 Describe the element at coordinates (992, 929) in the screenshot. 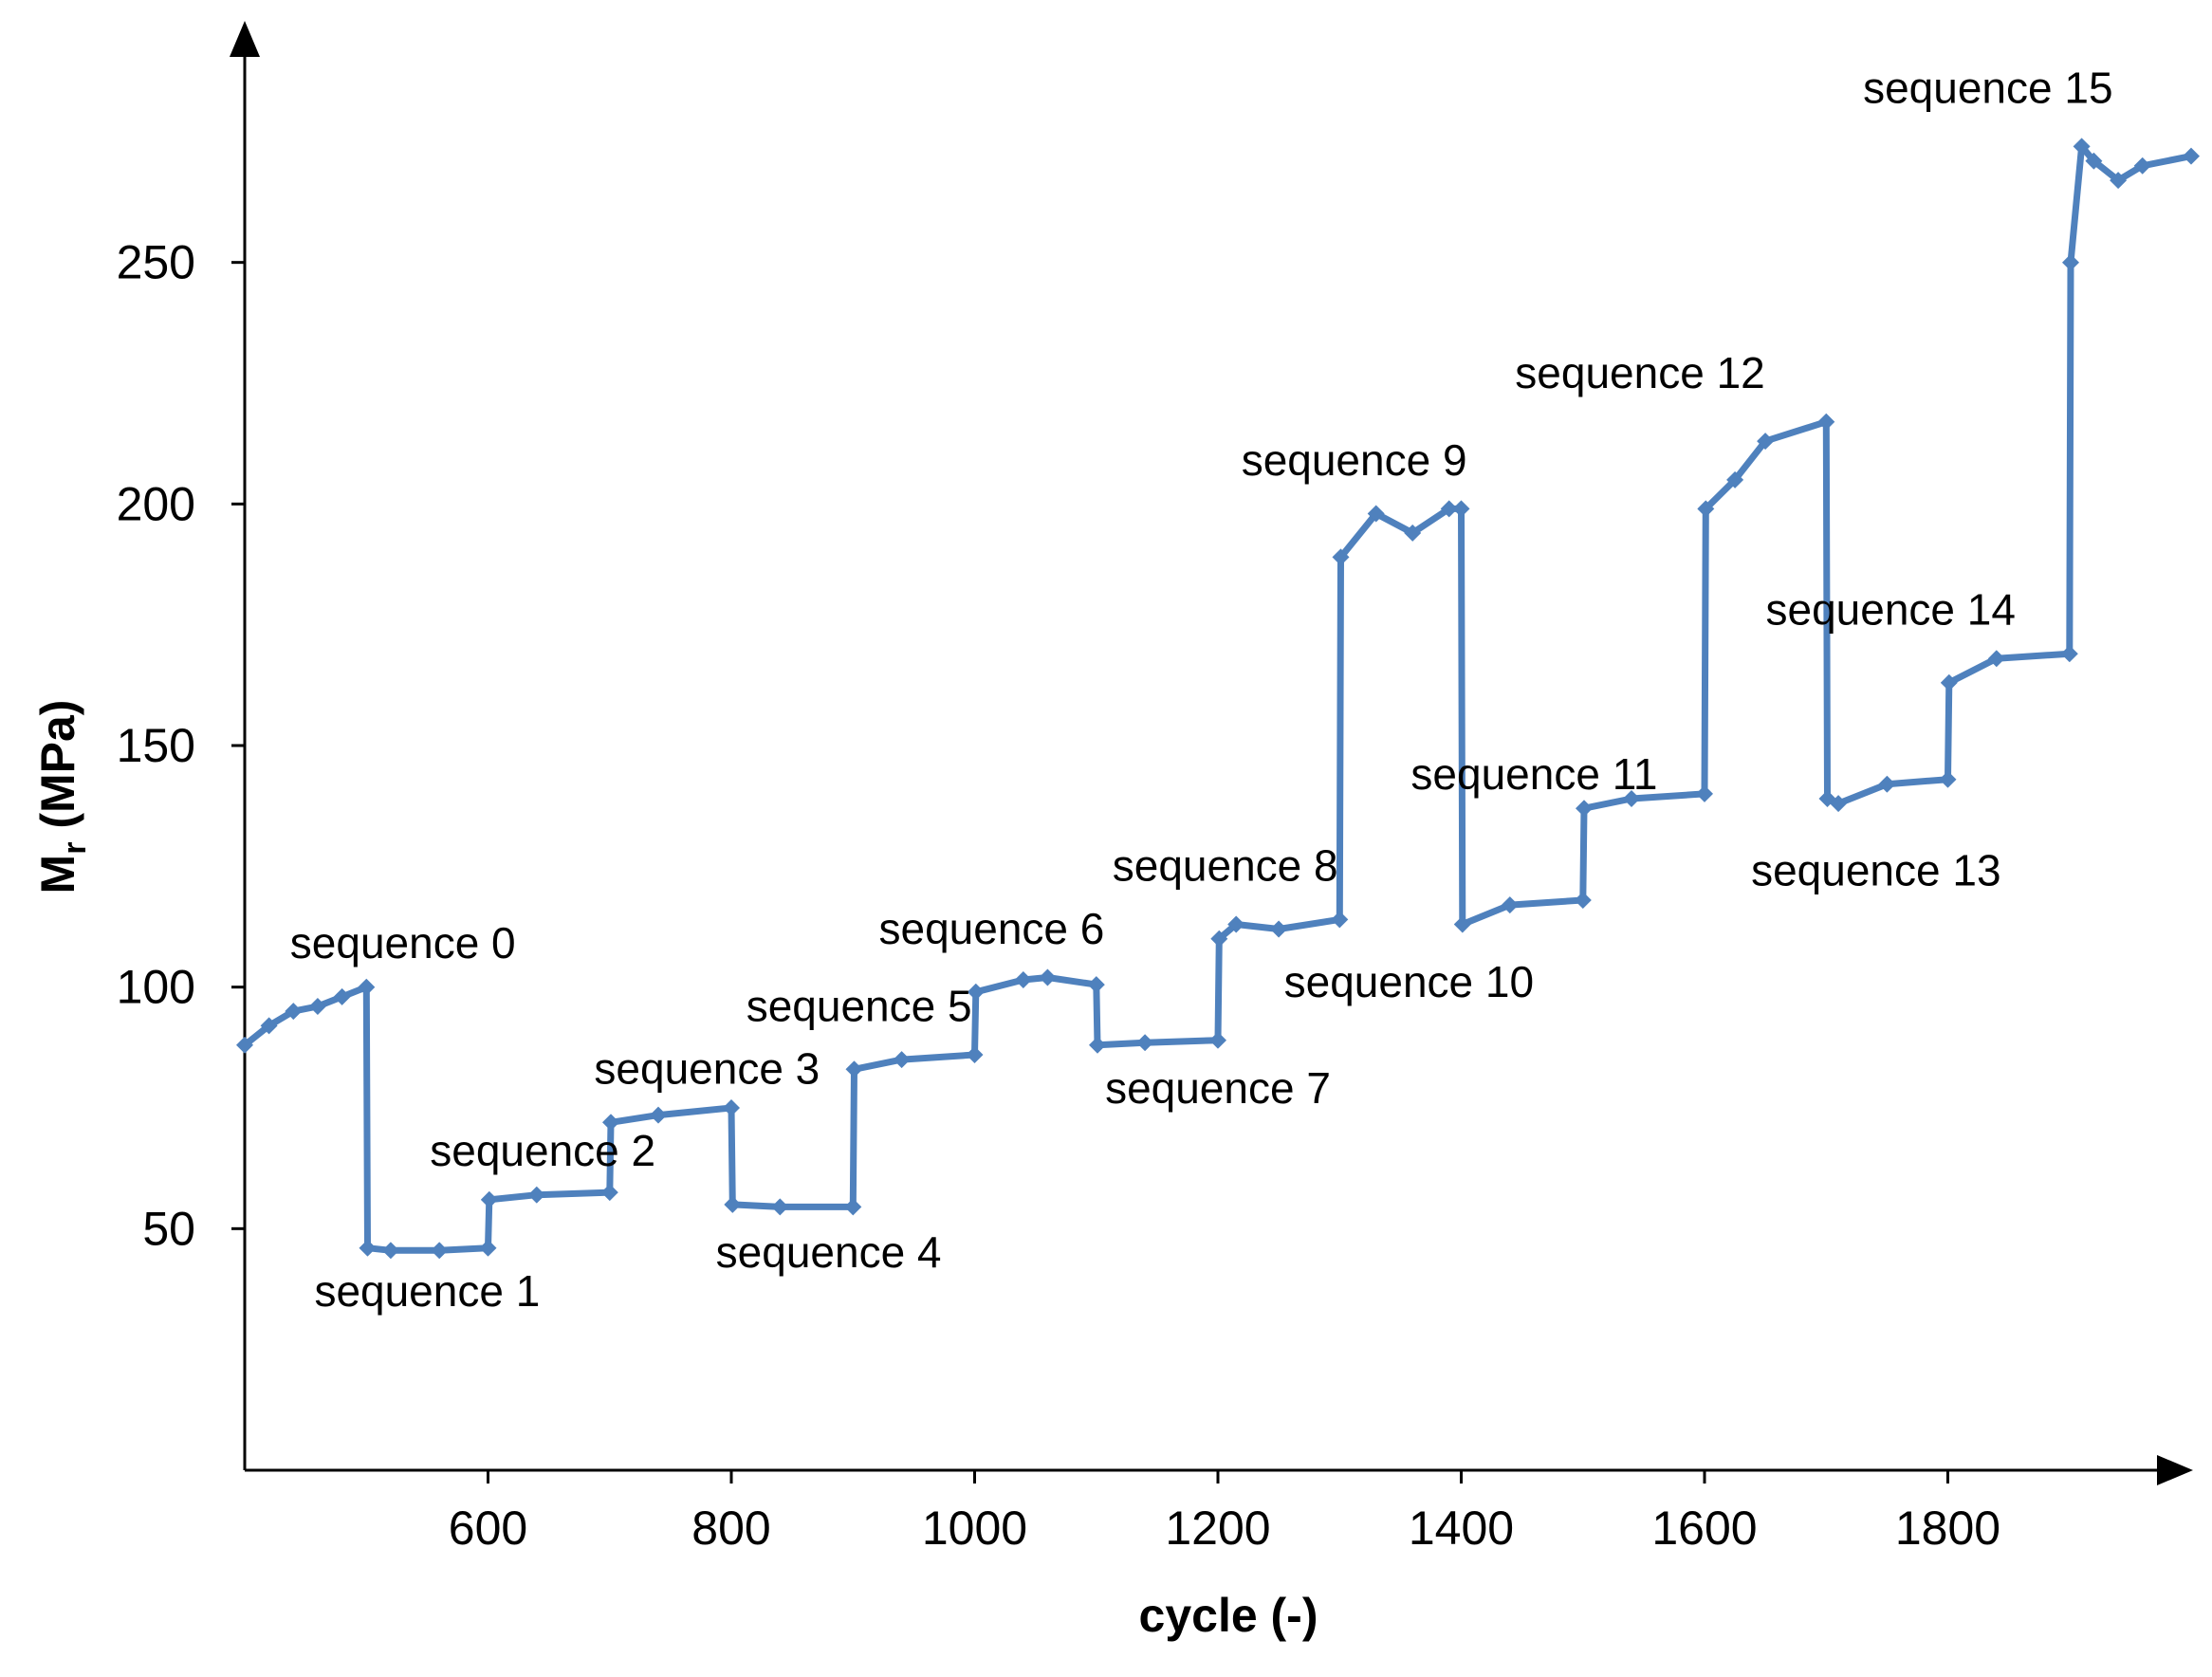

I see `annotation-label: sequence 6` at that location.